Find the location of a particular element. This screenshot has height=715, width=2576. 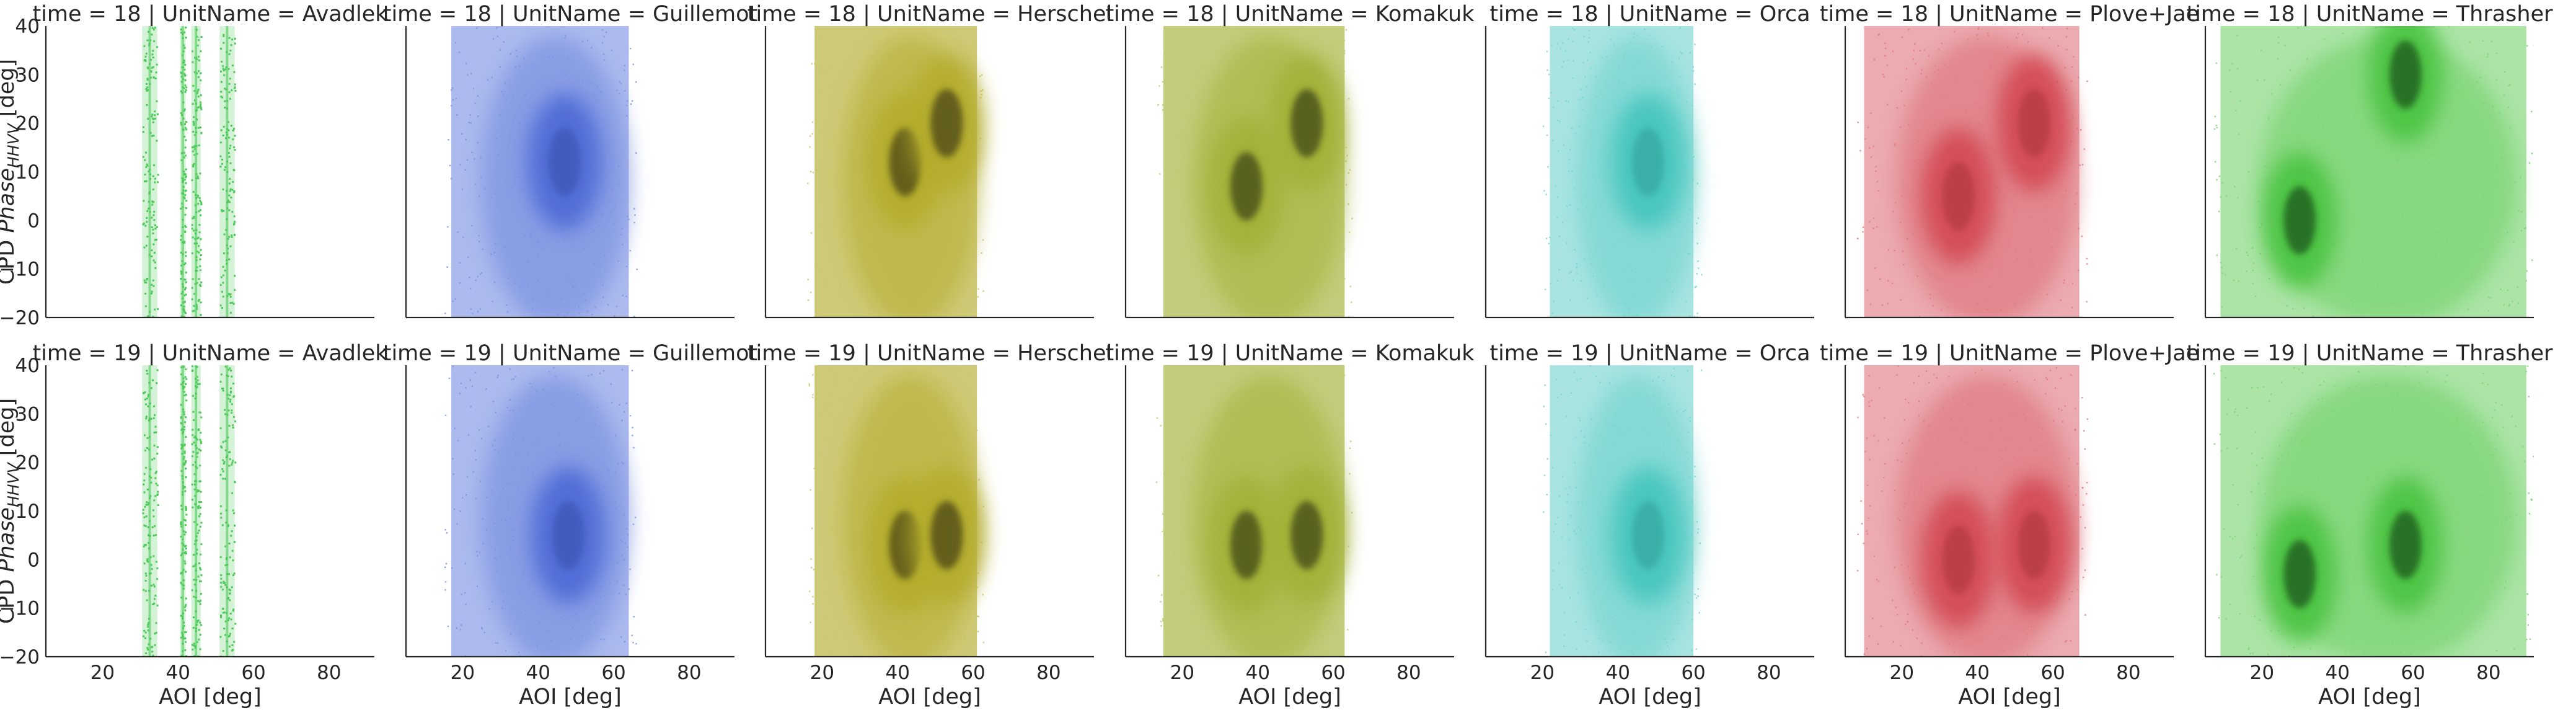

facet-title: time = 19 | UnitName = Orca is located at coordinates (1649, 353).